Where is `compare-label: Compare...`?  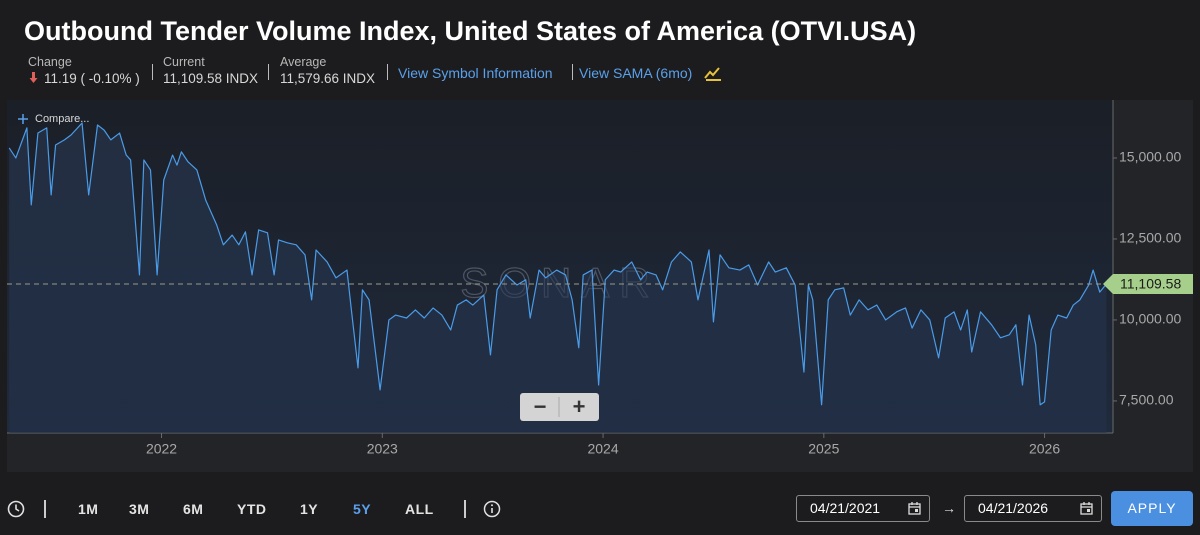
compare-label: Compare... is located at coordinates (62, 119).